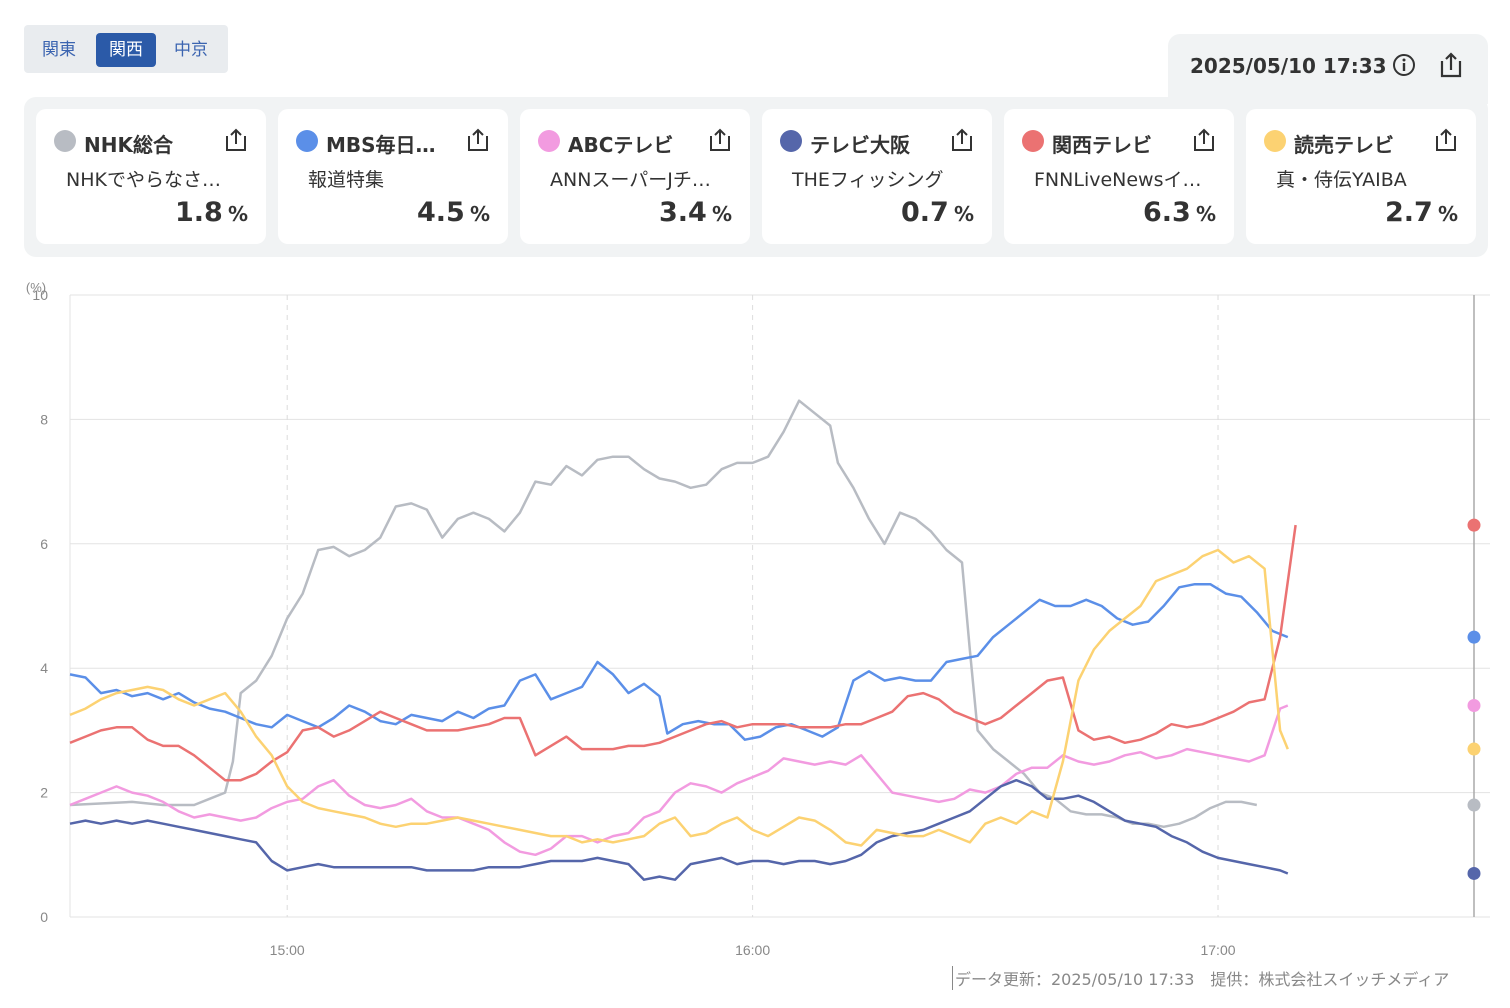 The width and height of the screenshot is (1510, 1008). What do you see at coordinates (346, 180) in the screenshot?
I see `program-title: 報道特集` at bounding box center [346, 180].